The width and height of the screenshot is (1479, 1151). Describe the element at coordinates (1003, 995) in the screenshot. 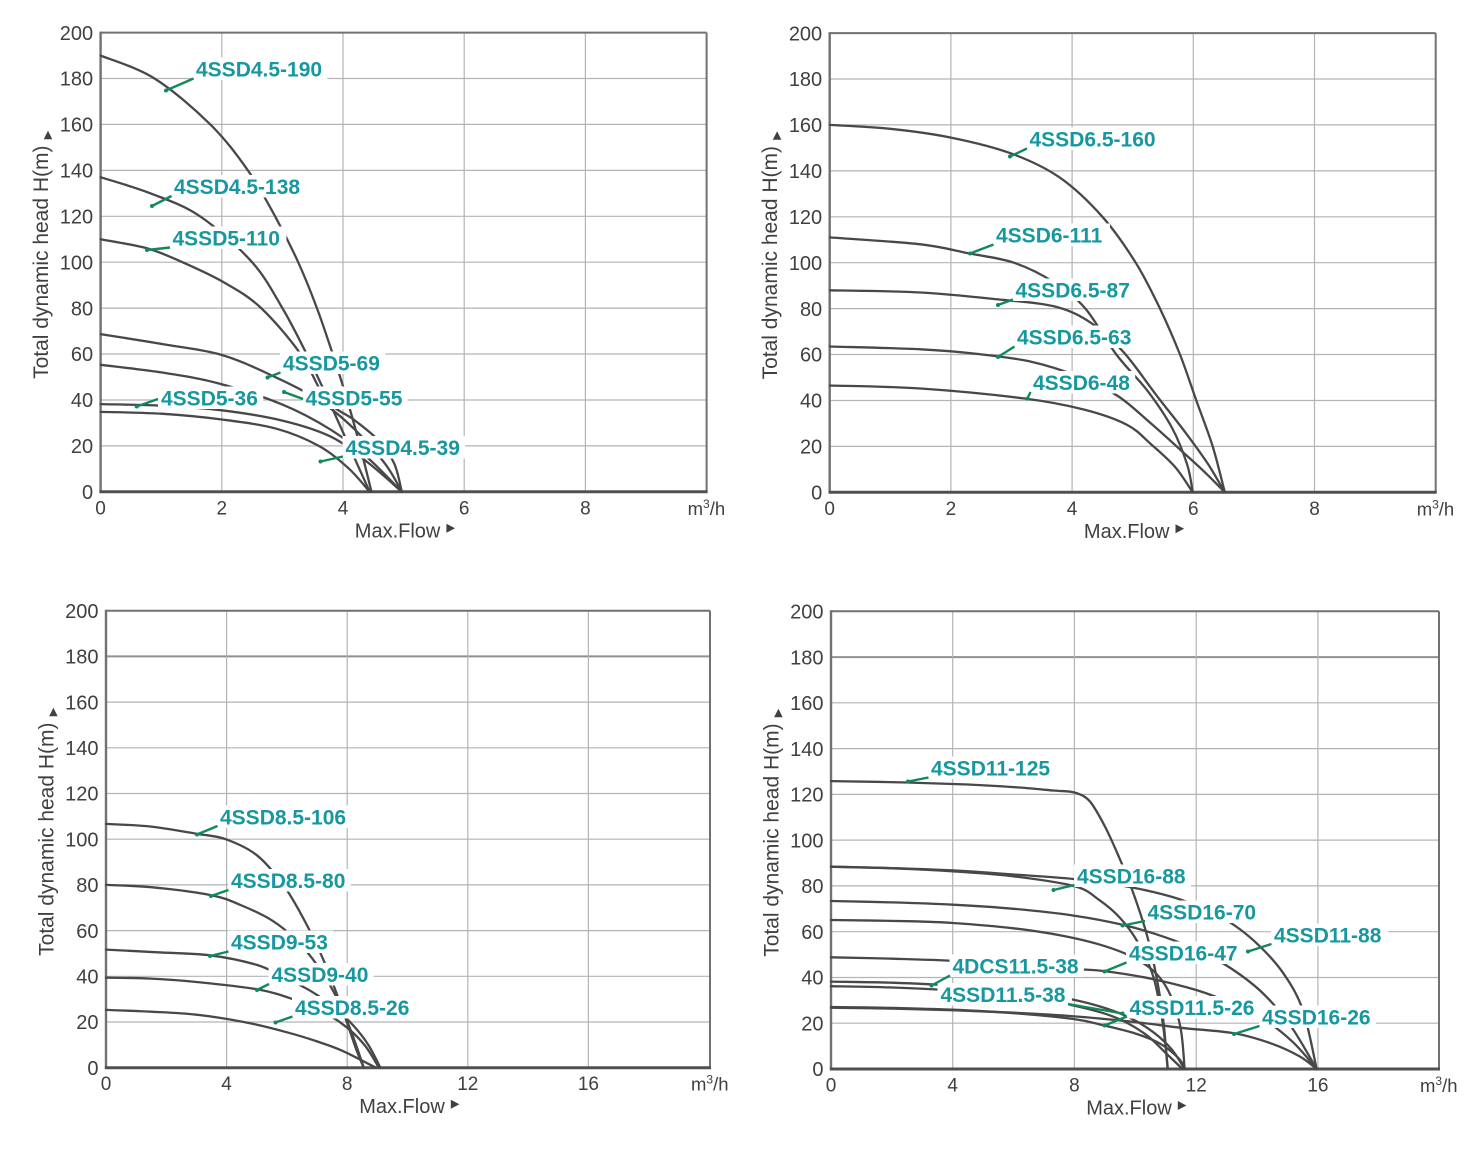

I see `svg-text: 4SSD11.5-38` at that location.